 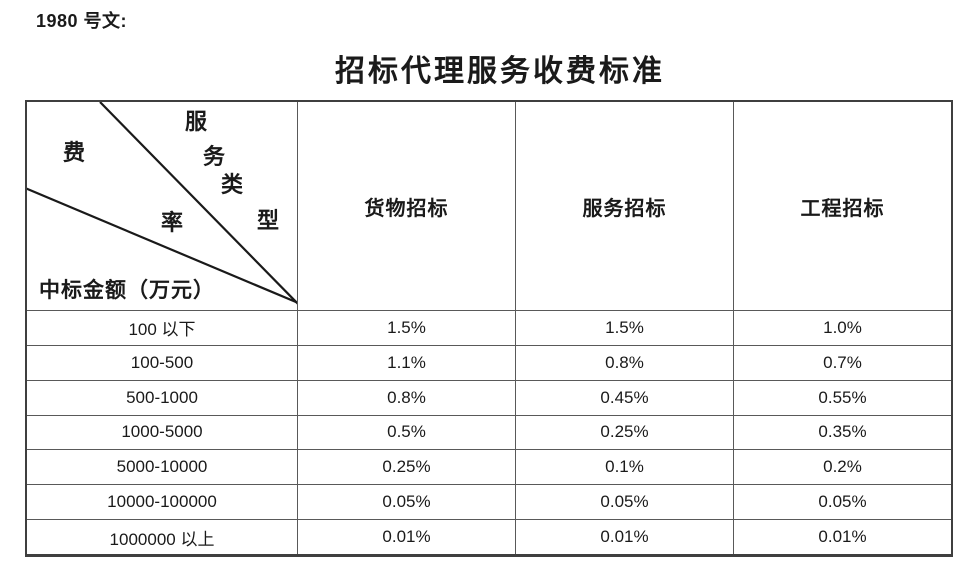 I want to click on corner-fee-rate-char: 费, so click(x=74, y=152).